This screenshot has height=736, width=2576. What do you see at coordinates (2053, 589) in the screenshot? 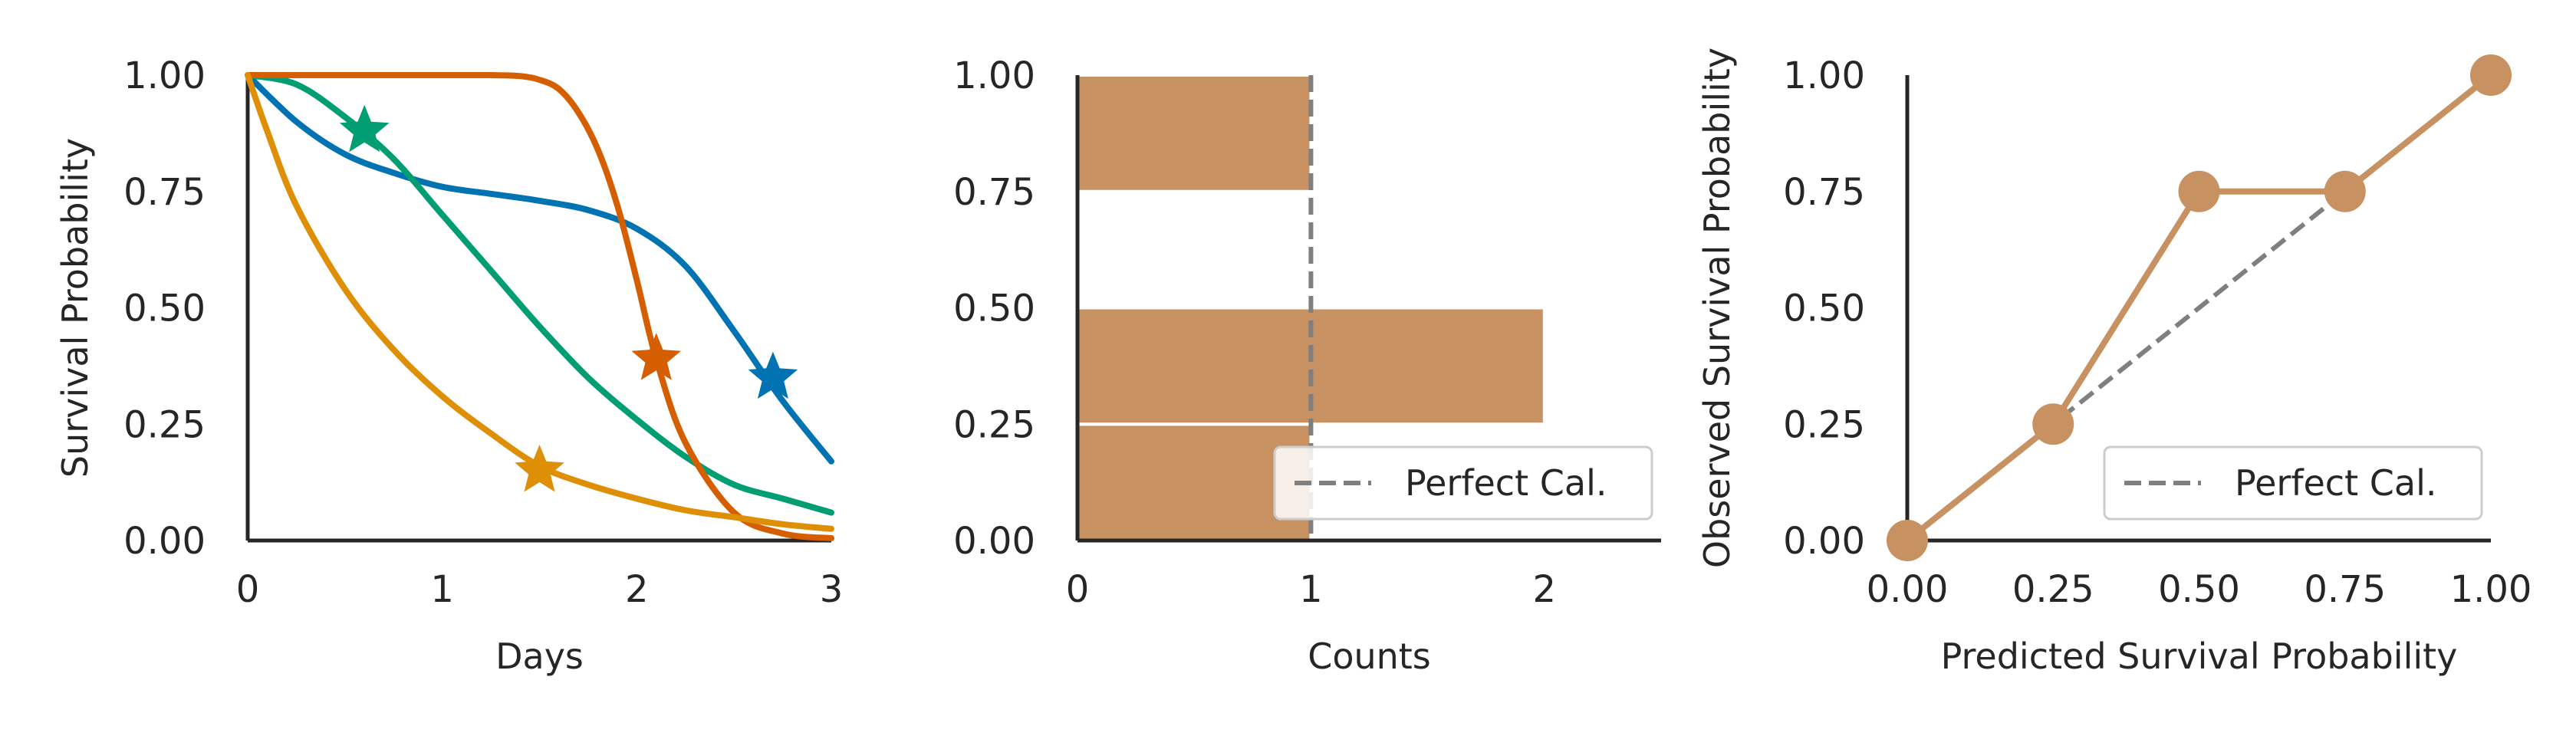
I see `x-tick-label: 0.25` at bounding box center [2053, 589].